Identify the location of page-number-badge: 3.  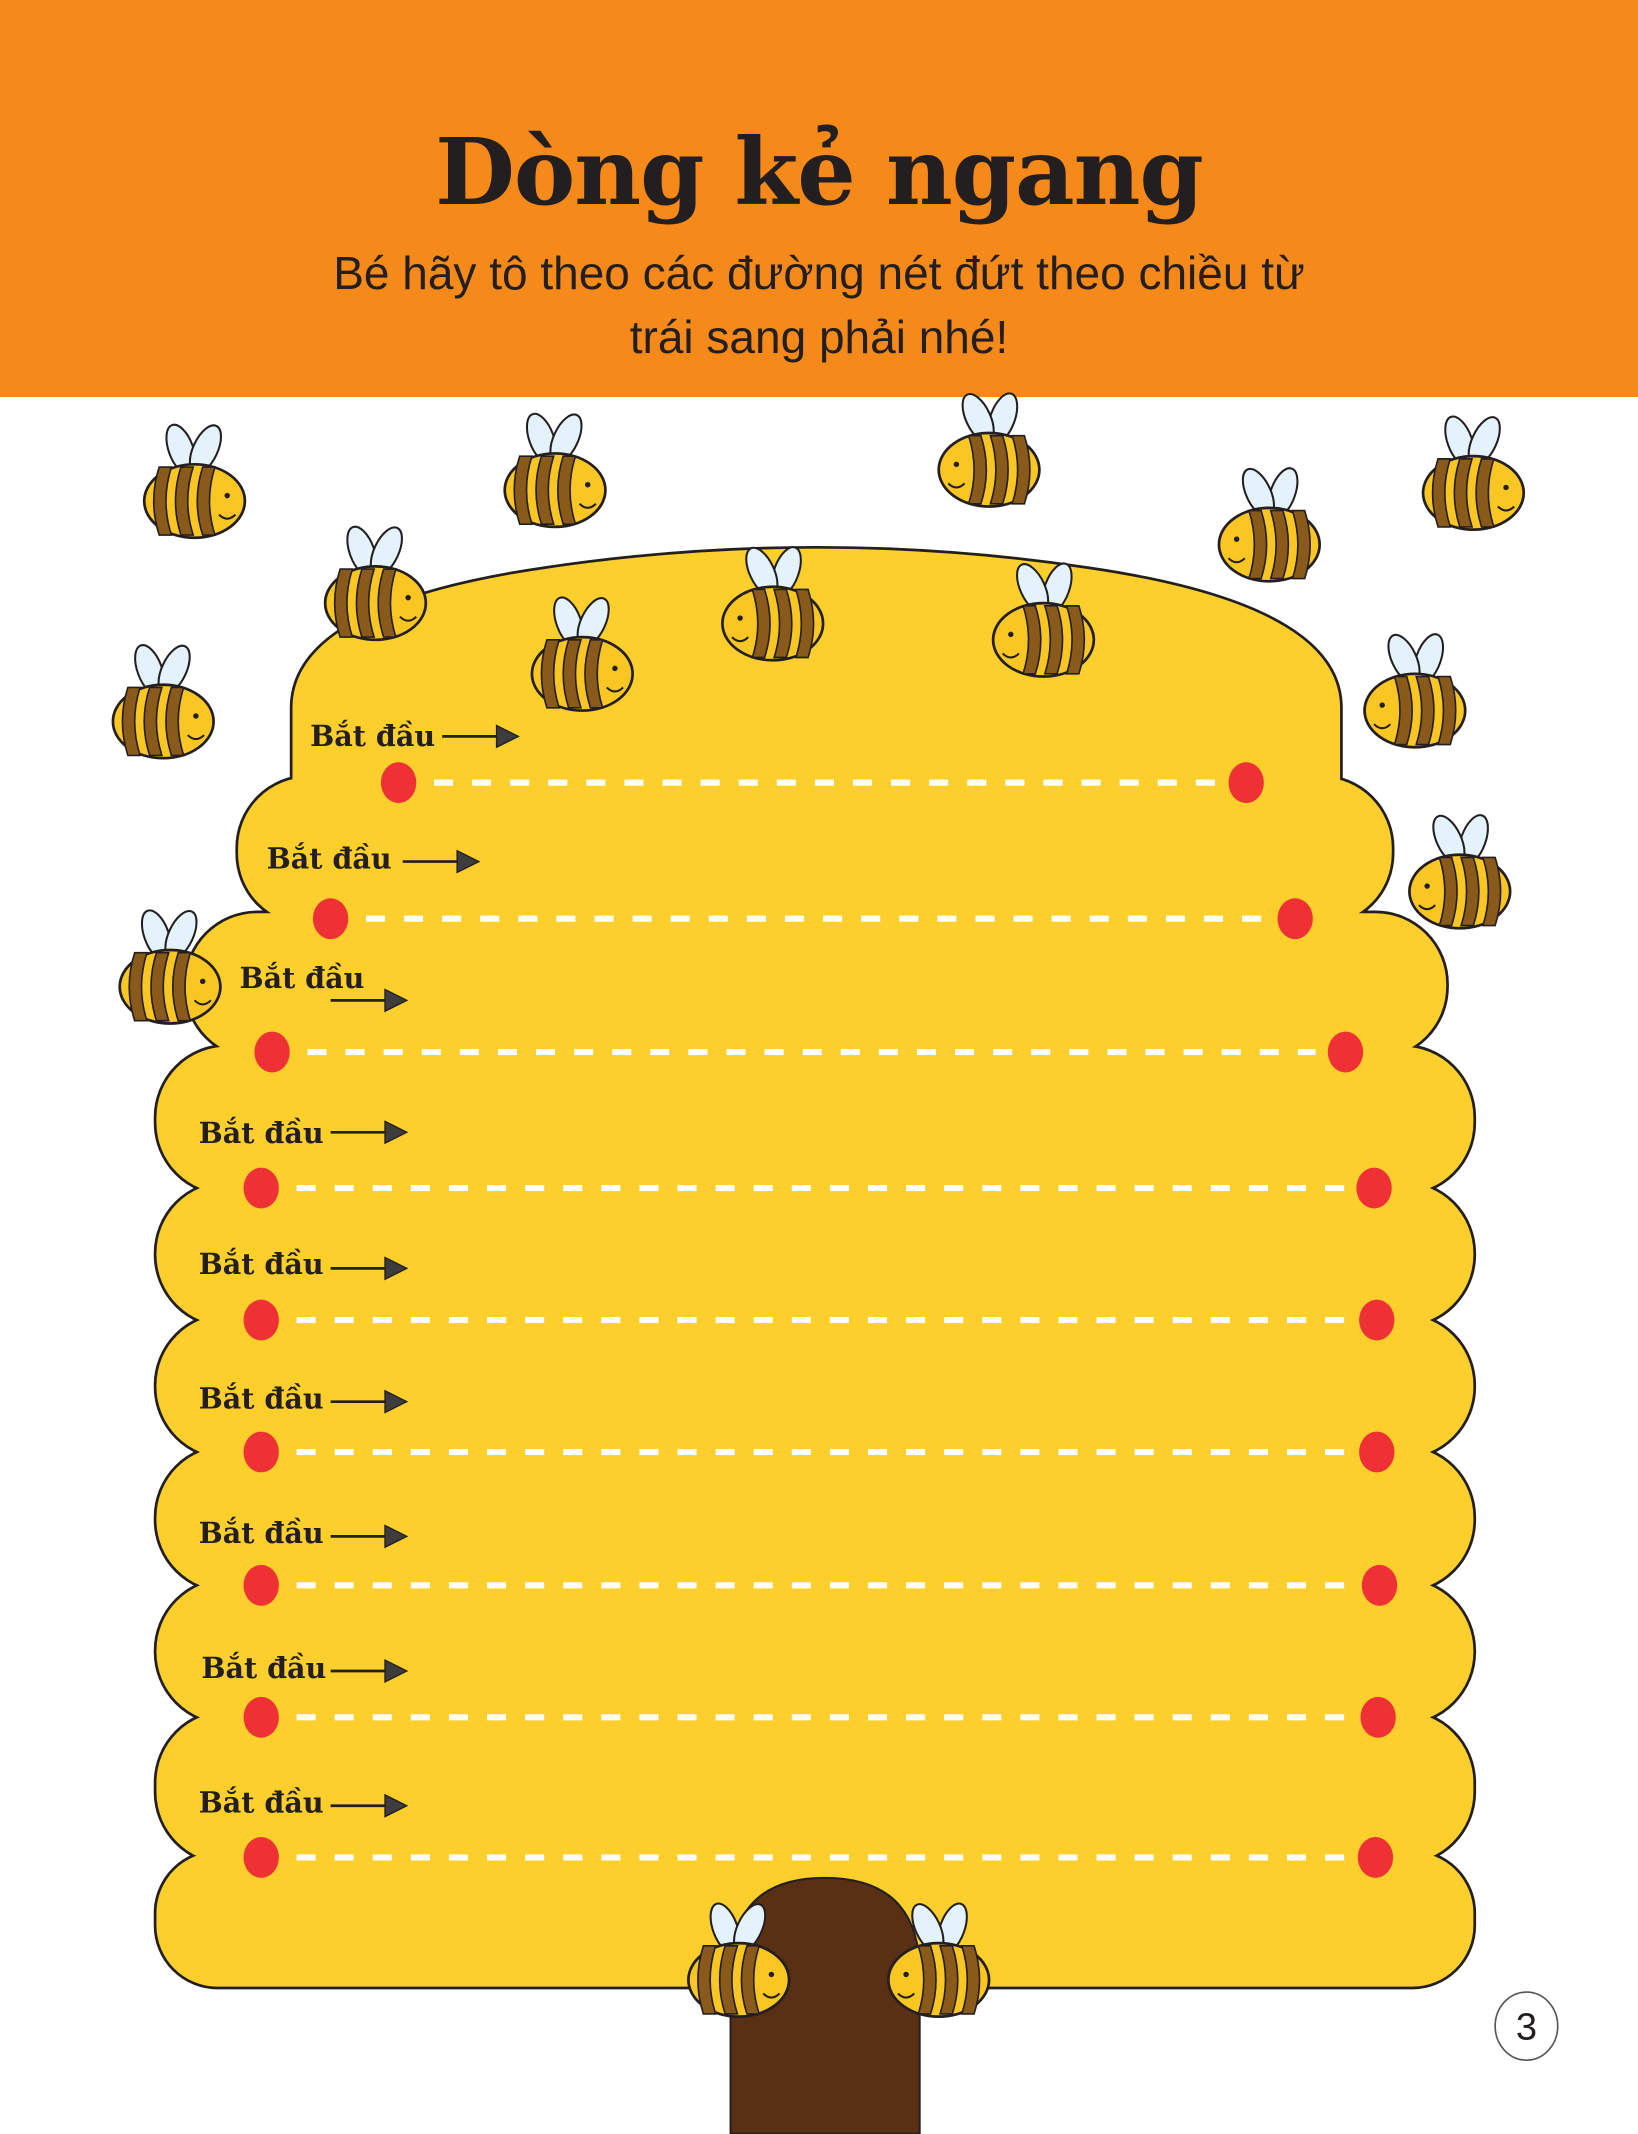
(1526, 2026).